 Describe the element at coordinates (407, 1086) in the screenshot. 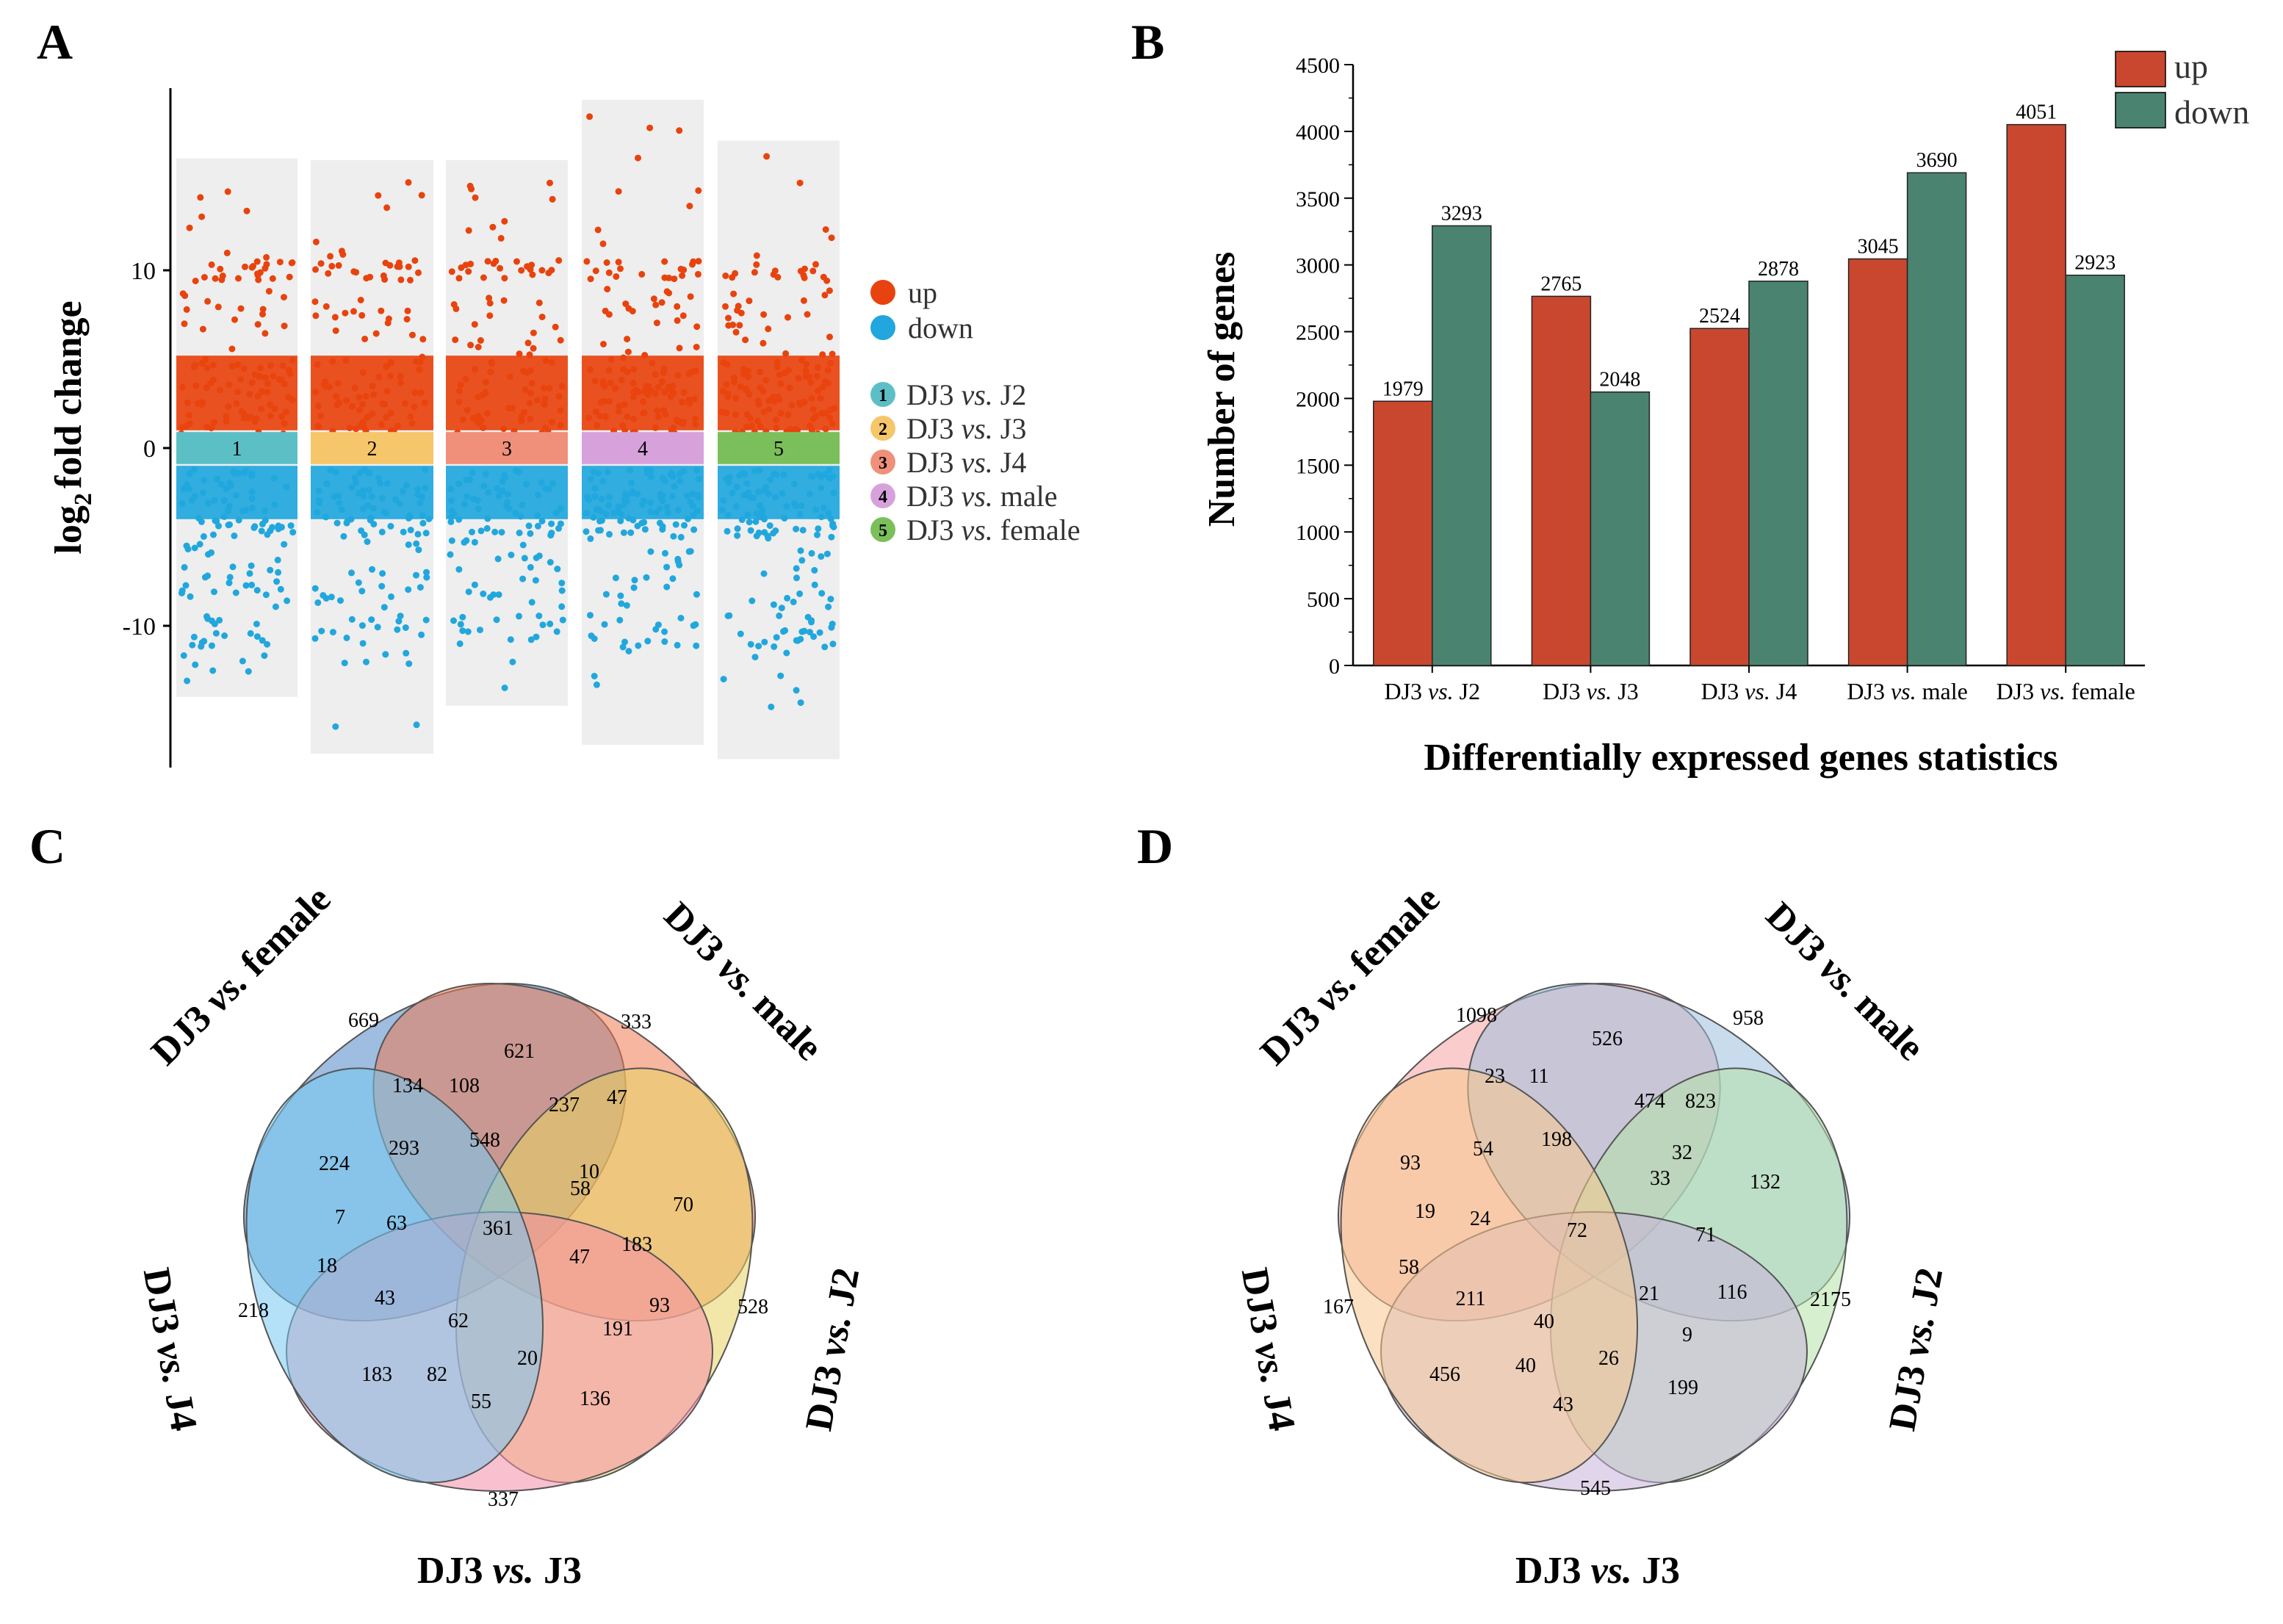

I see `venn-region-count: 134` at that location.